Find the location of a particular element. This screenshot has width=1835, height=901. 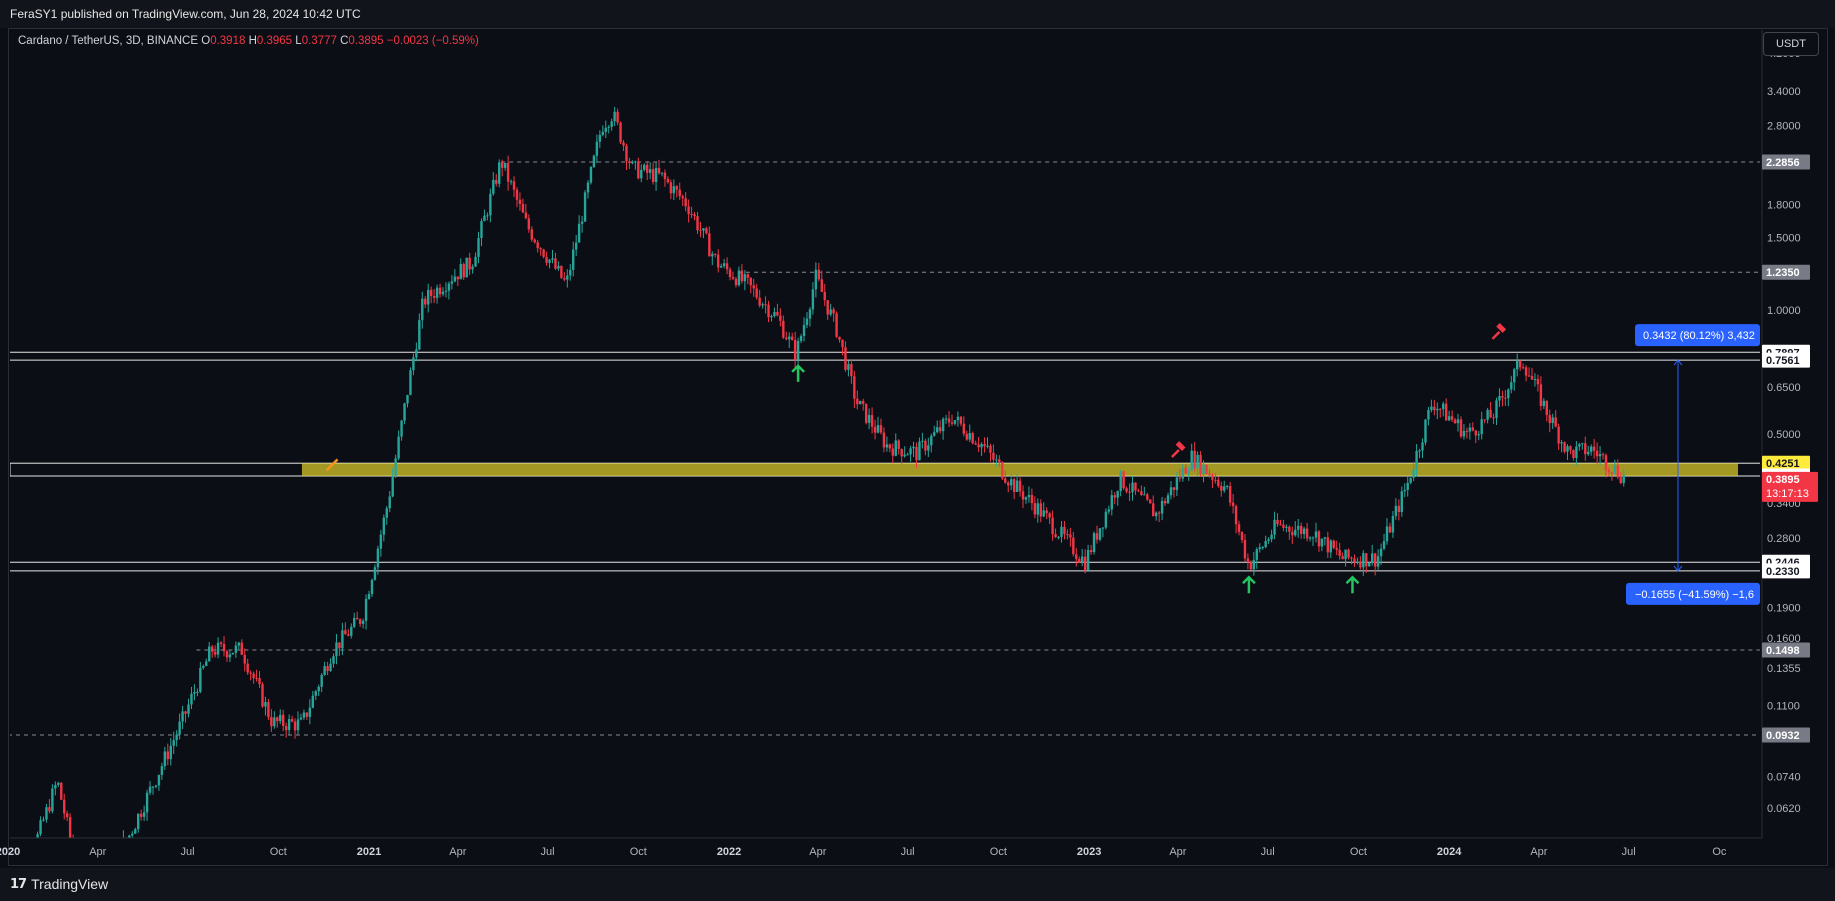

symbol-name: Cardano / TetherUS, 3D, BINANCE is located at coordinates (108, 41).